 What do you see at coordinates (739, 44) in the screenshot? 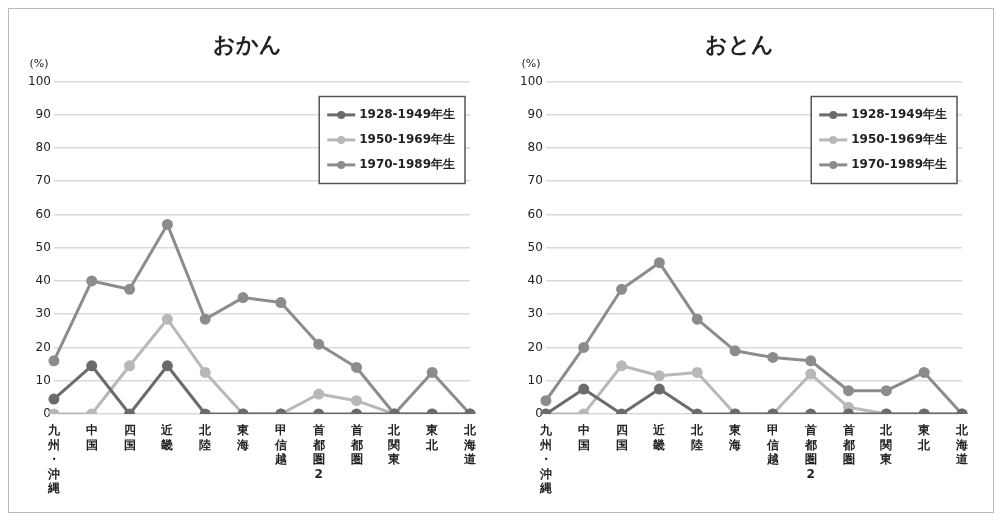
I see `chart-title: おとん` at bounding box center [739, 44].